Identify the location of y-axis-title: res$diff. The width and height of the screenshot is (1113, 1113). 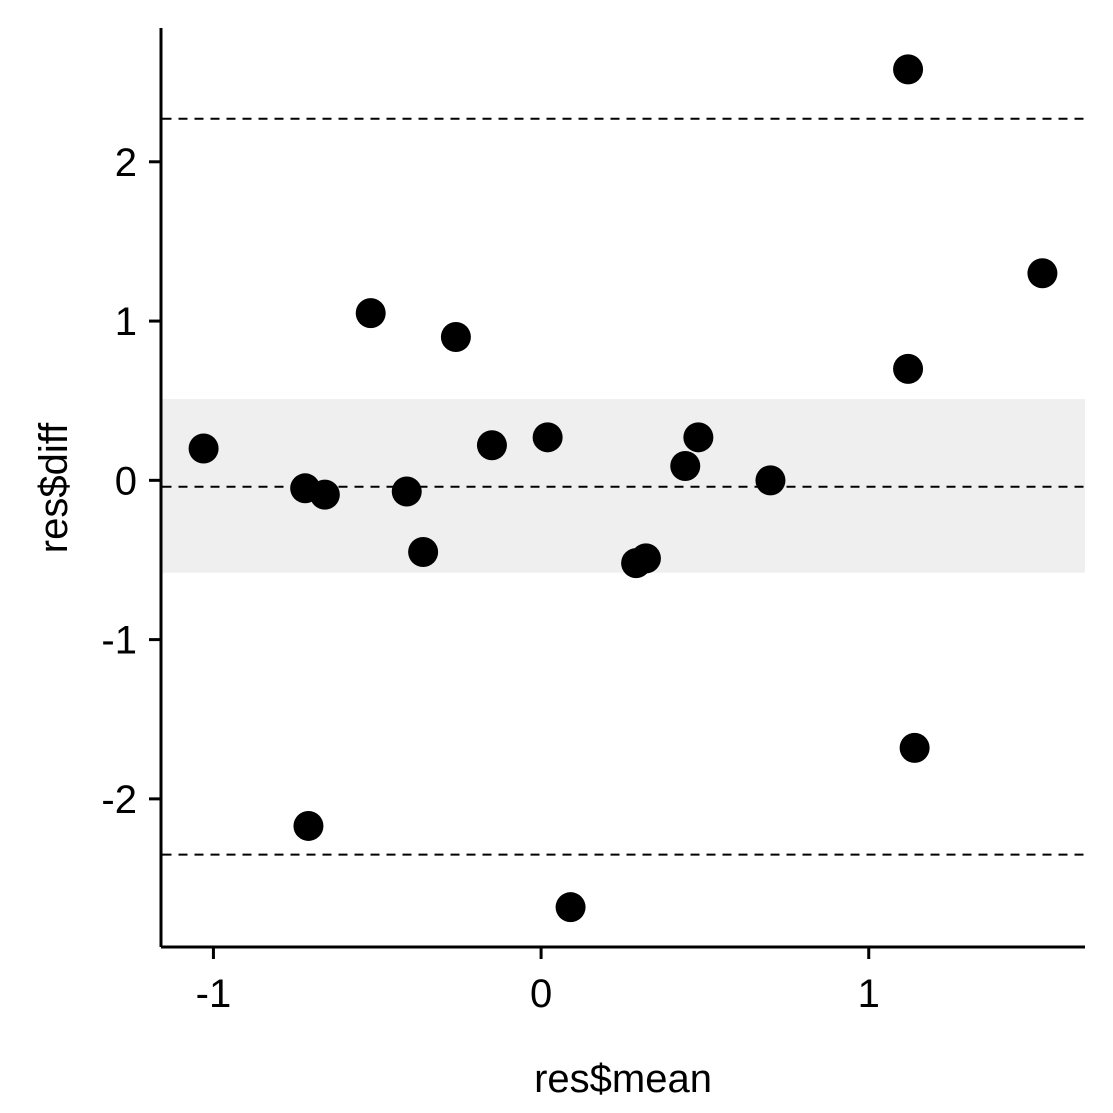
(54, 487).